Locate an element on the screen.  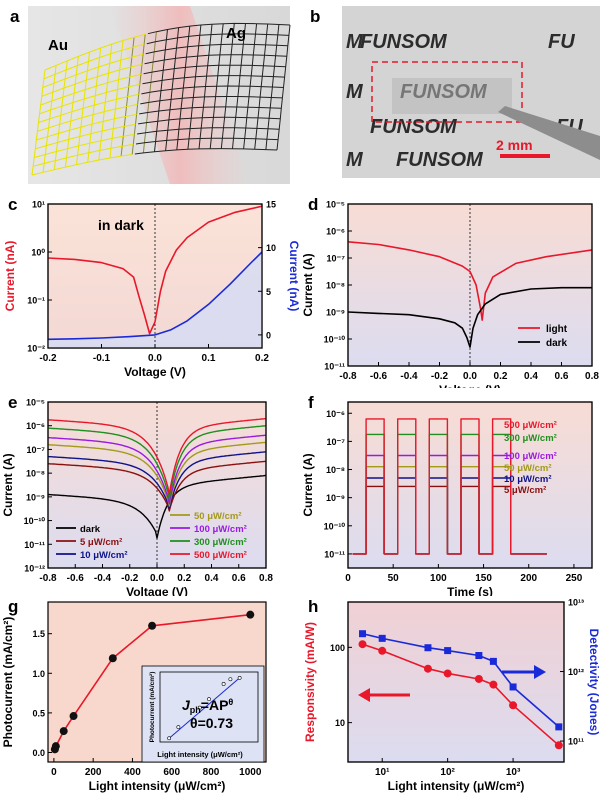
x-tick-label: 0.0 is located at coordinates (155, 358).